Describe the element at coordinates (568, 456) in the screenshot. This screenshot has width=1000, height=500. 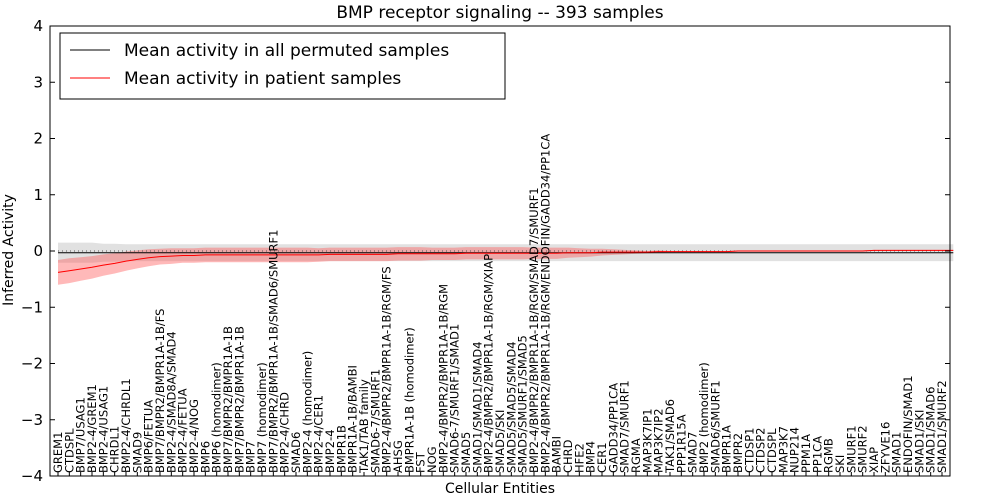
I see `x-tick-label: CHRD` at that location.